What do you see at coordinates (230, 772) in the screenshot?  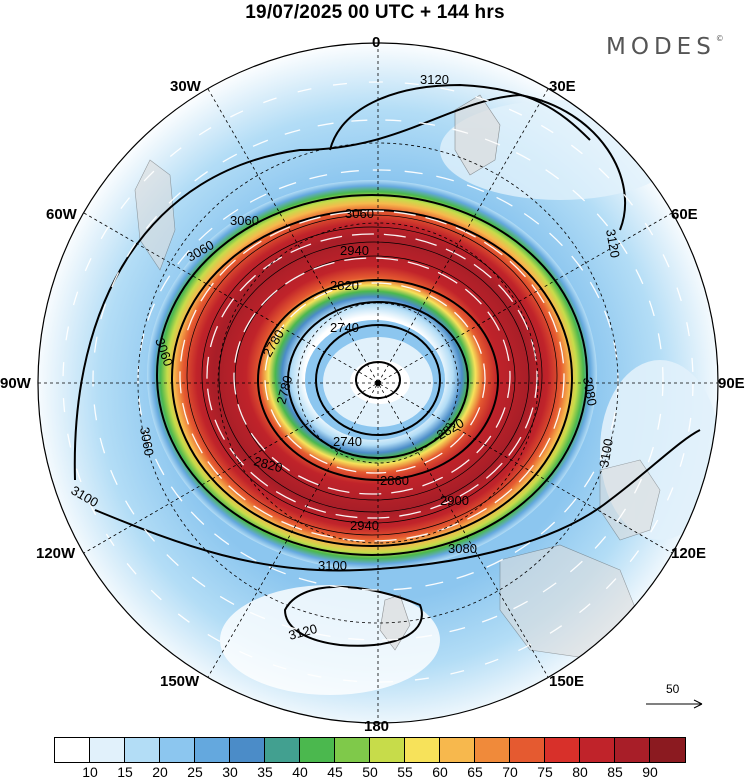 I see `colorbar-tick-label: 30` at bounding box center [230, 772].